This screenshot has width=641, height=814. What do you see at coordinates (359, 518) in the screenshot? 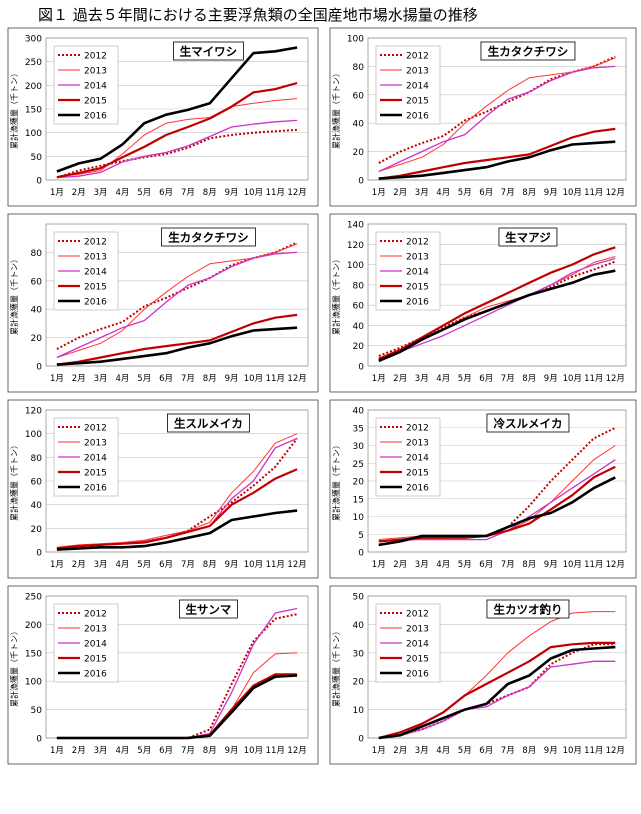
I see `y-tick-label: 10` at bounding box center [359, 518].